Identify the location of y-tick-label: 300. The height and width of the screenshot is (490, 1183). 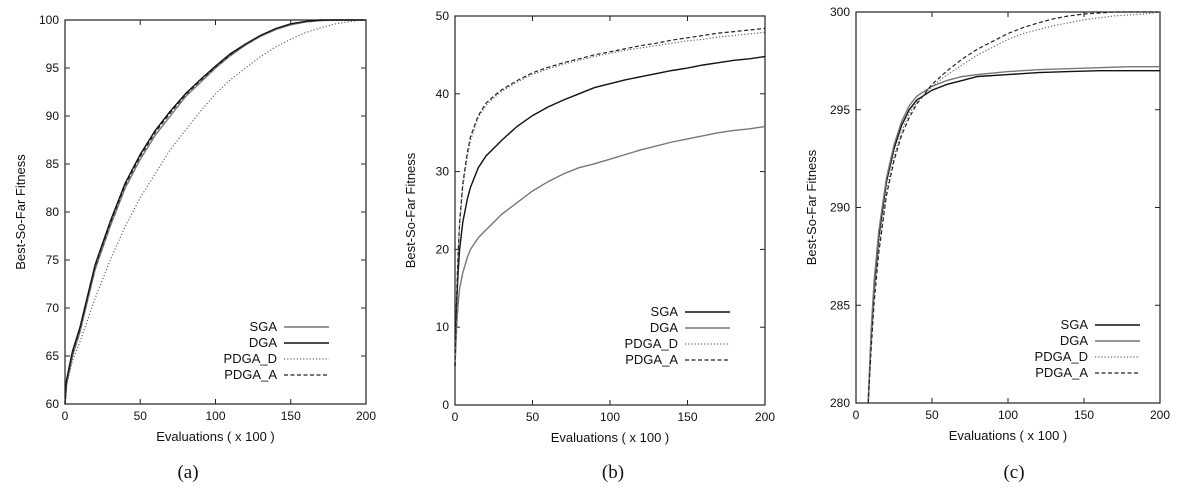
(840, 12).